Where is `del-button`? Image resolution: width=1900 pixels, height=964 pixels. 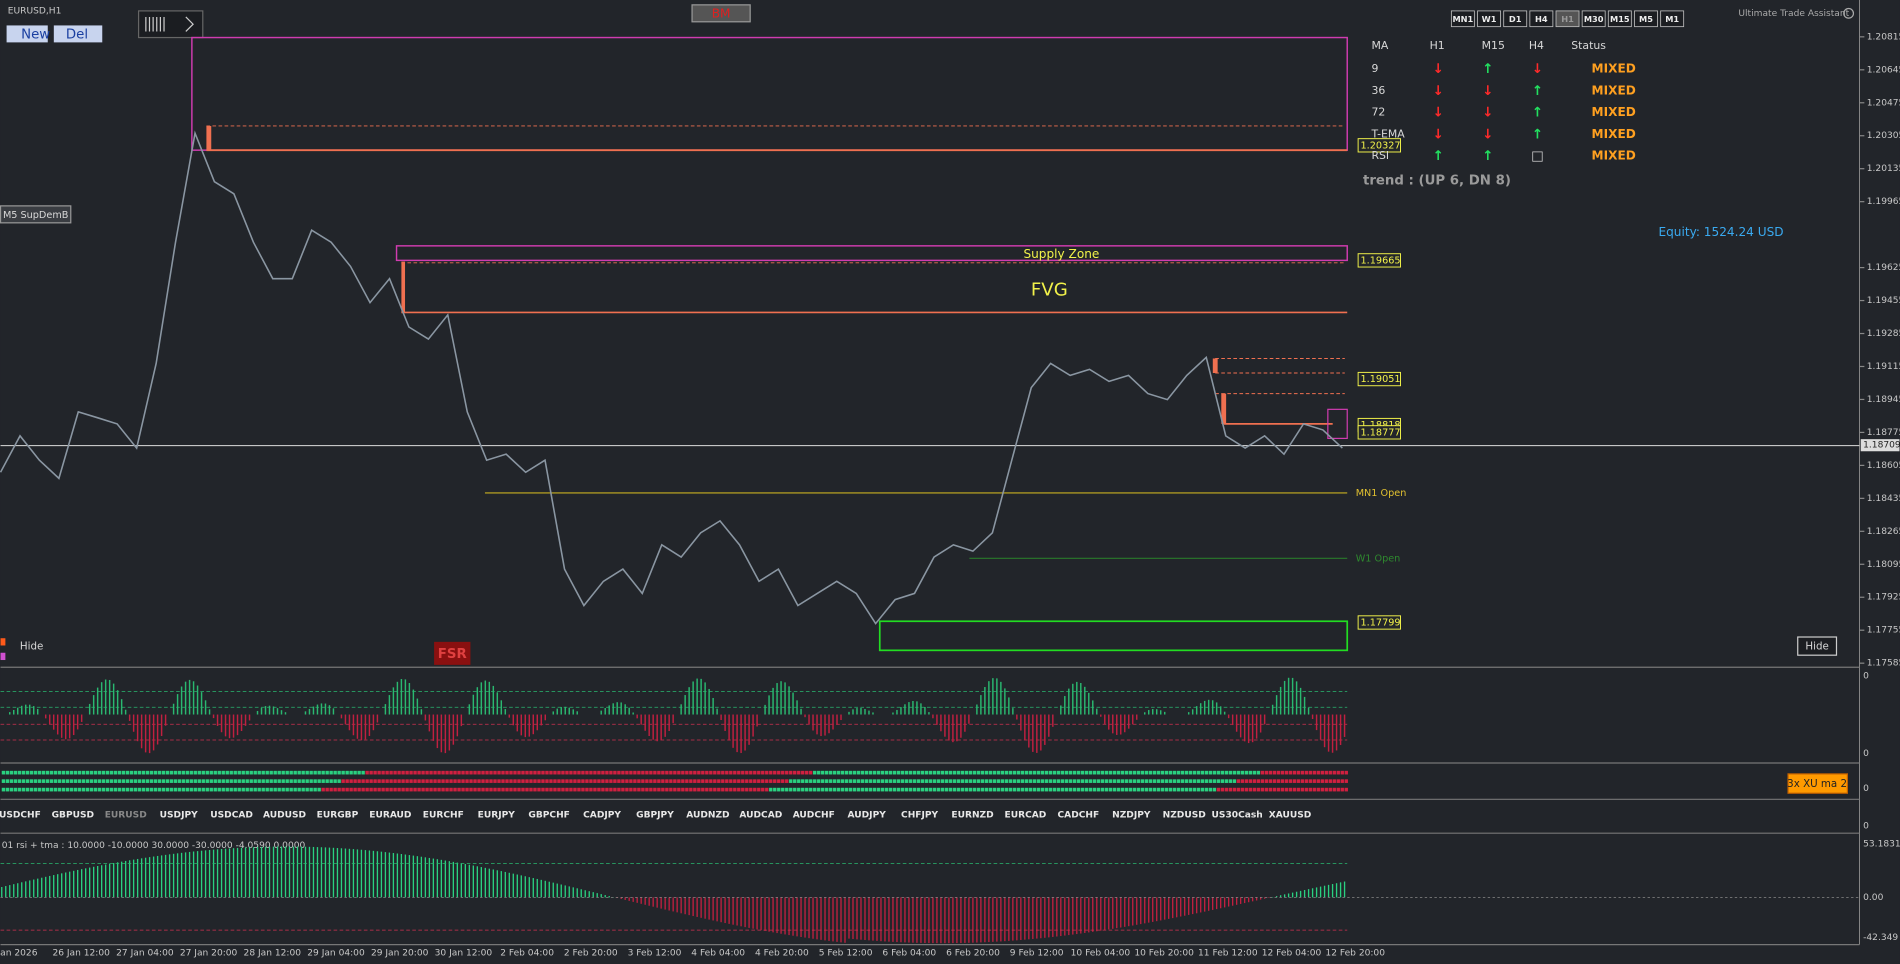
del-button is located at coordinates (78, 34).